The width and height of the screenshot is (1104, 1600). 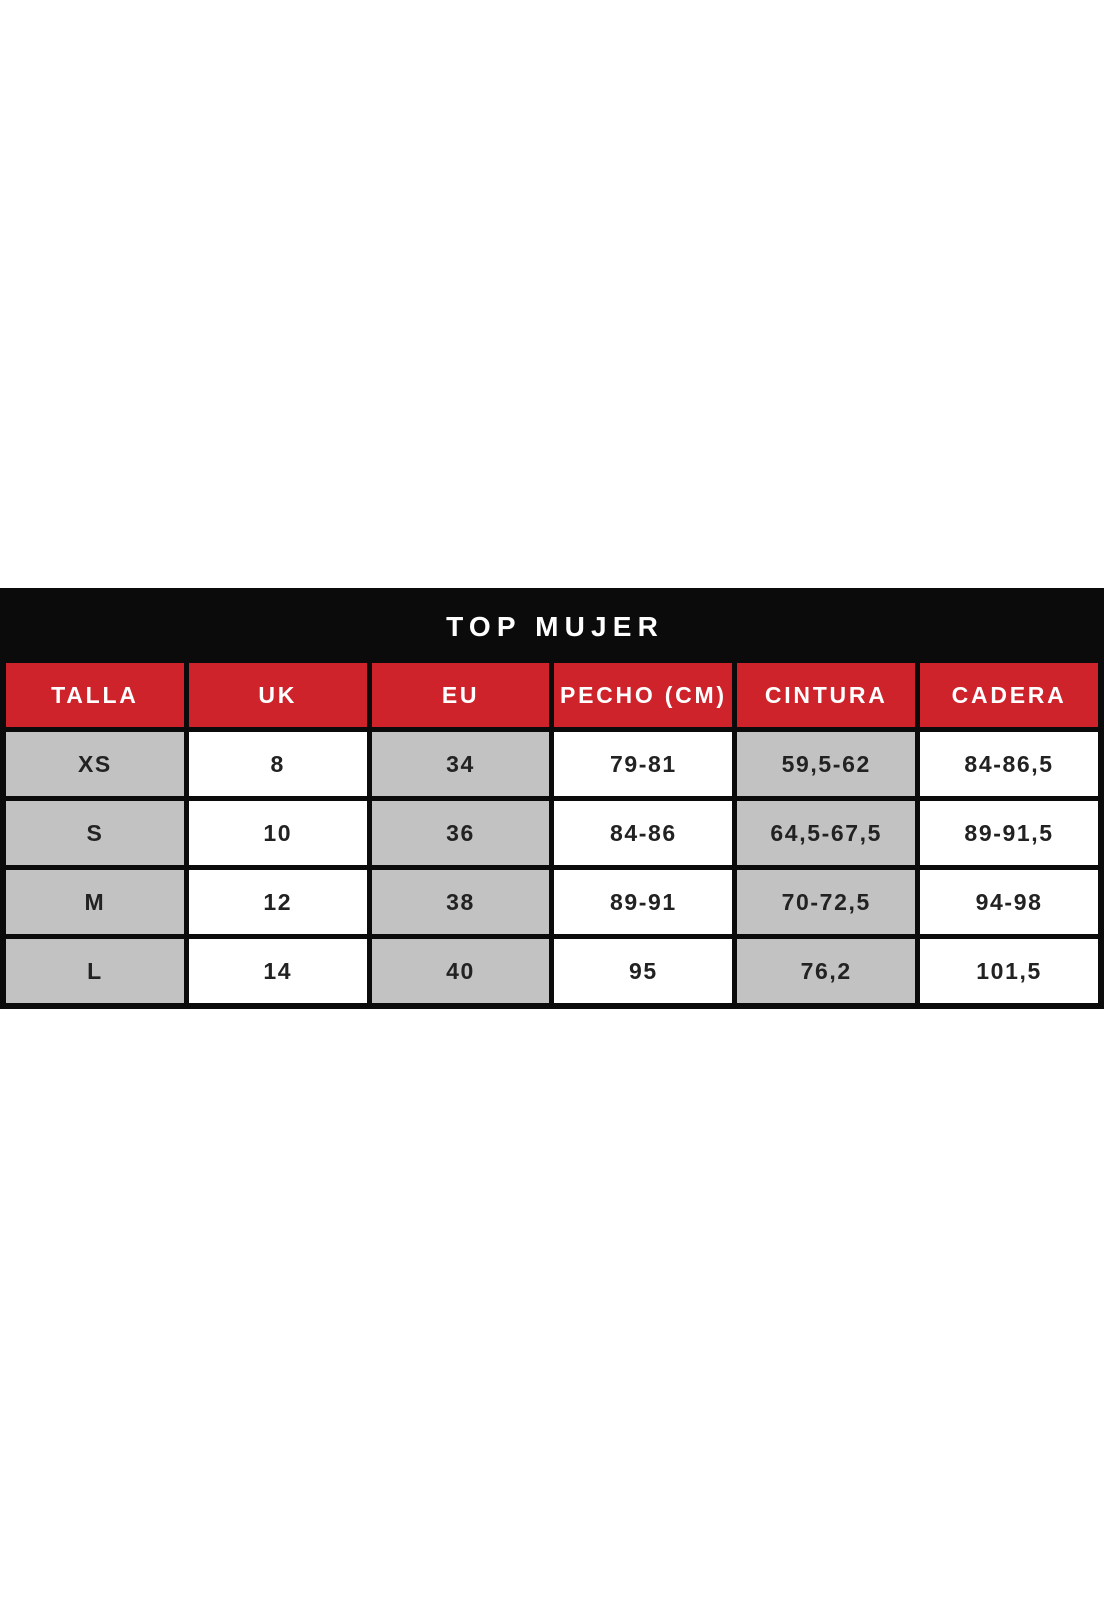 I want to click on column-header-talla: TALLA, so click(x=95, y=695).